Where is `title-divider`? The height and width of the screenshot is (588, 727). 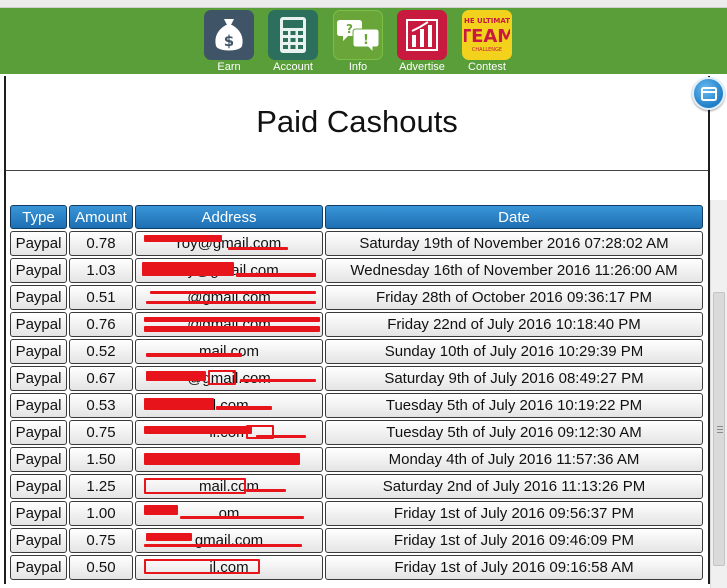
title-divider is located at coordinates (357, 170).